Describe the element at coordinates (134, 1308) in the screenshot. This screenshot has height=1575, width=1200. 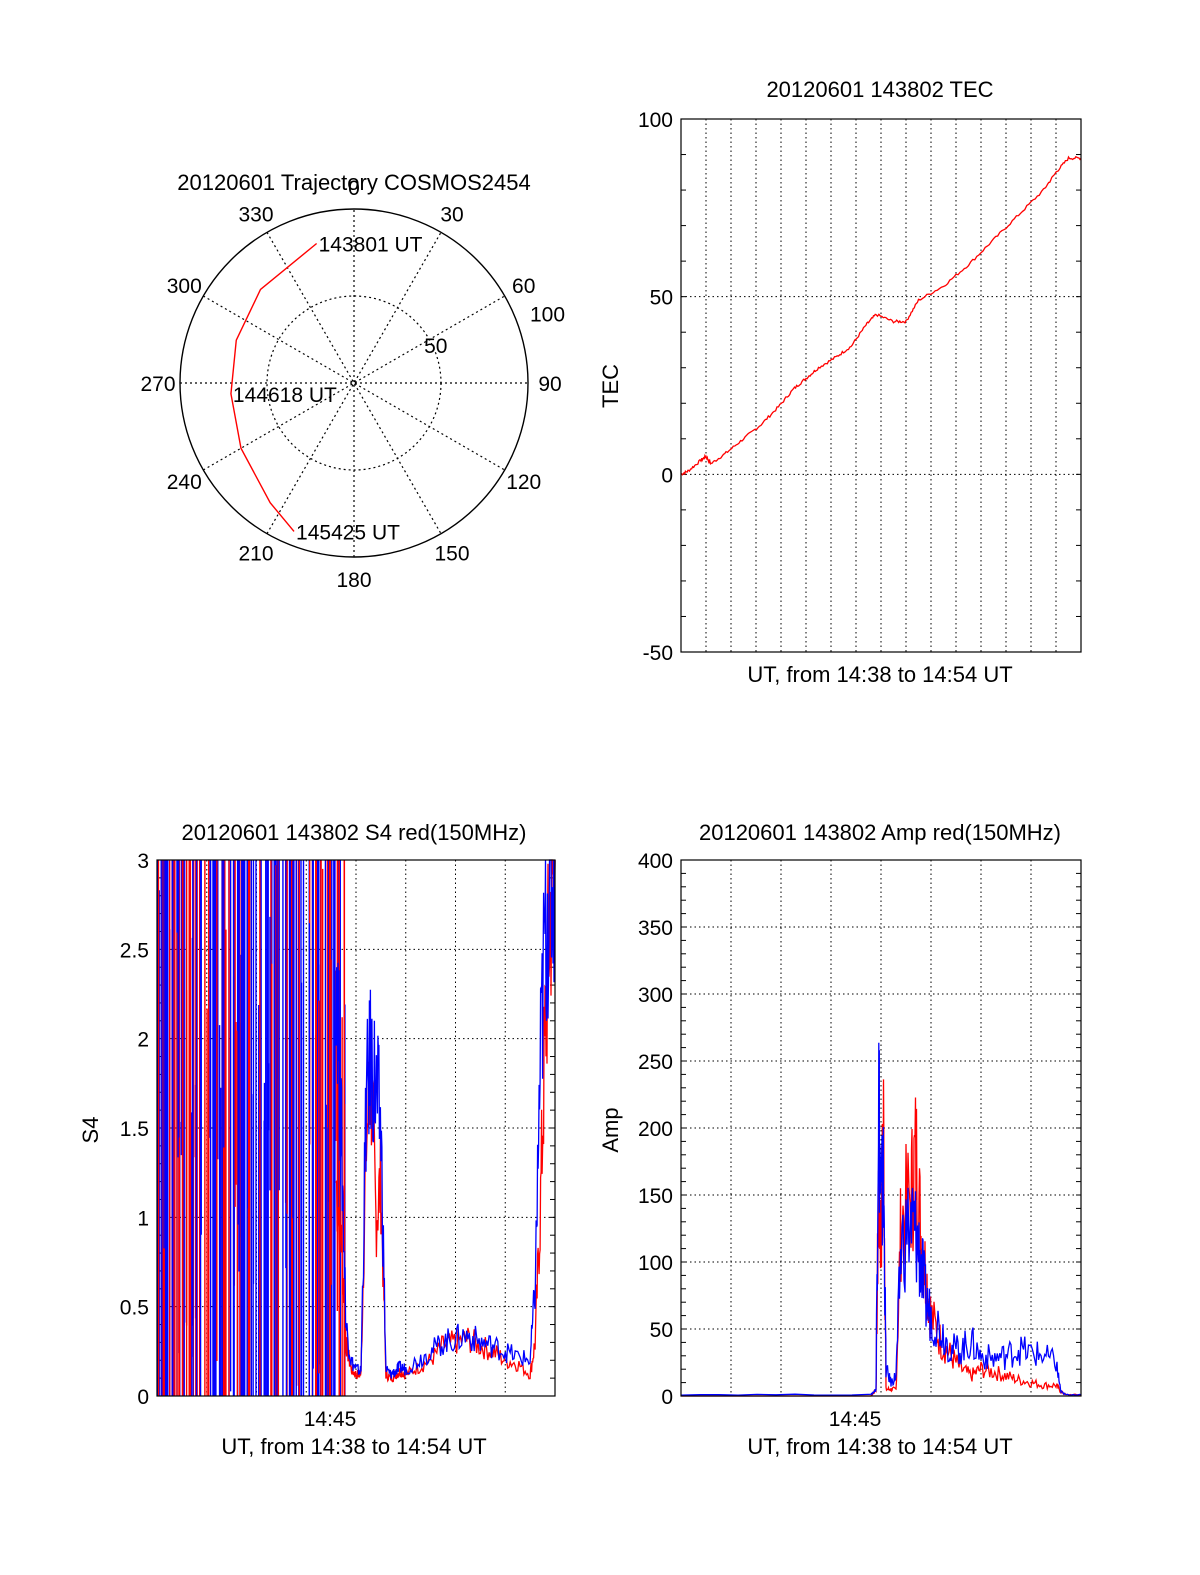
I see `s4-ytick: 0.5` at that location.